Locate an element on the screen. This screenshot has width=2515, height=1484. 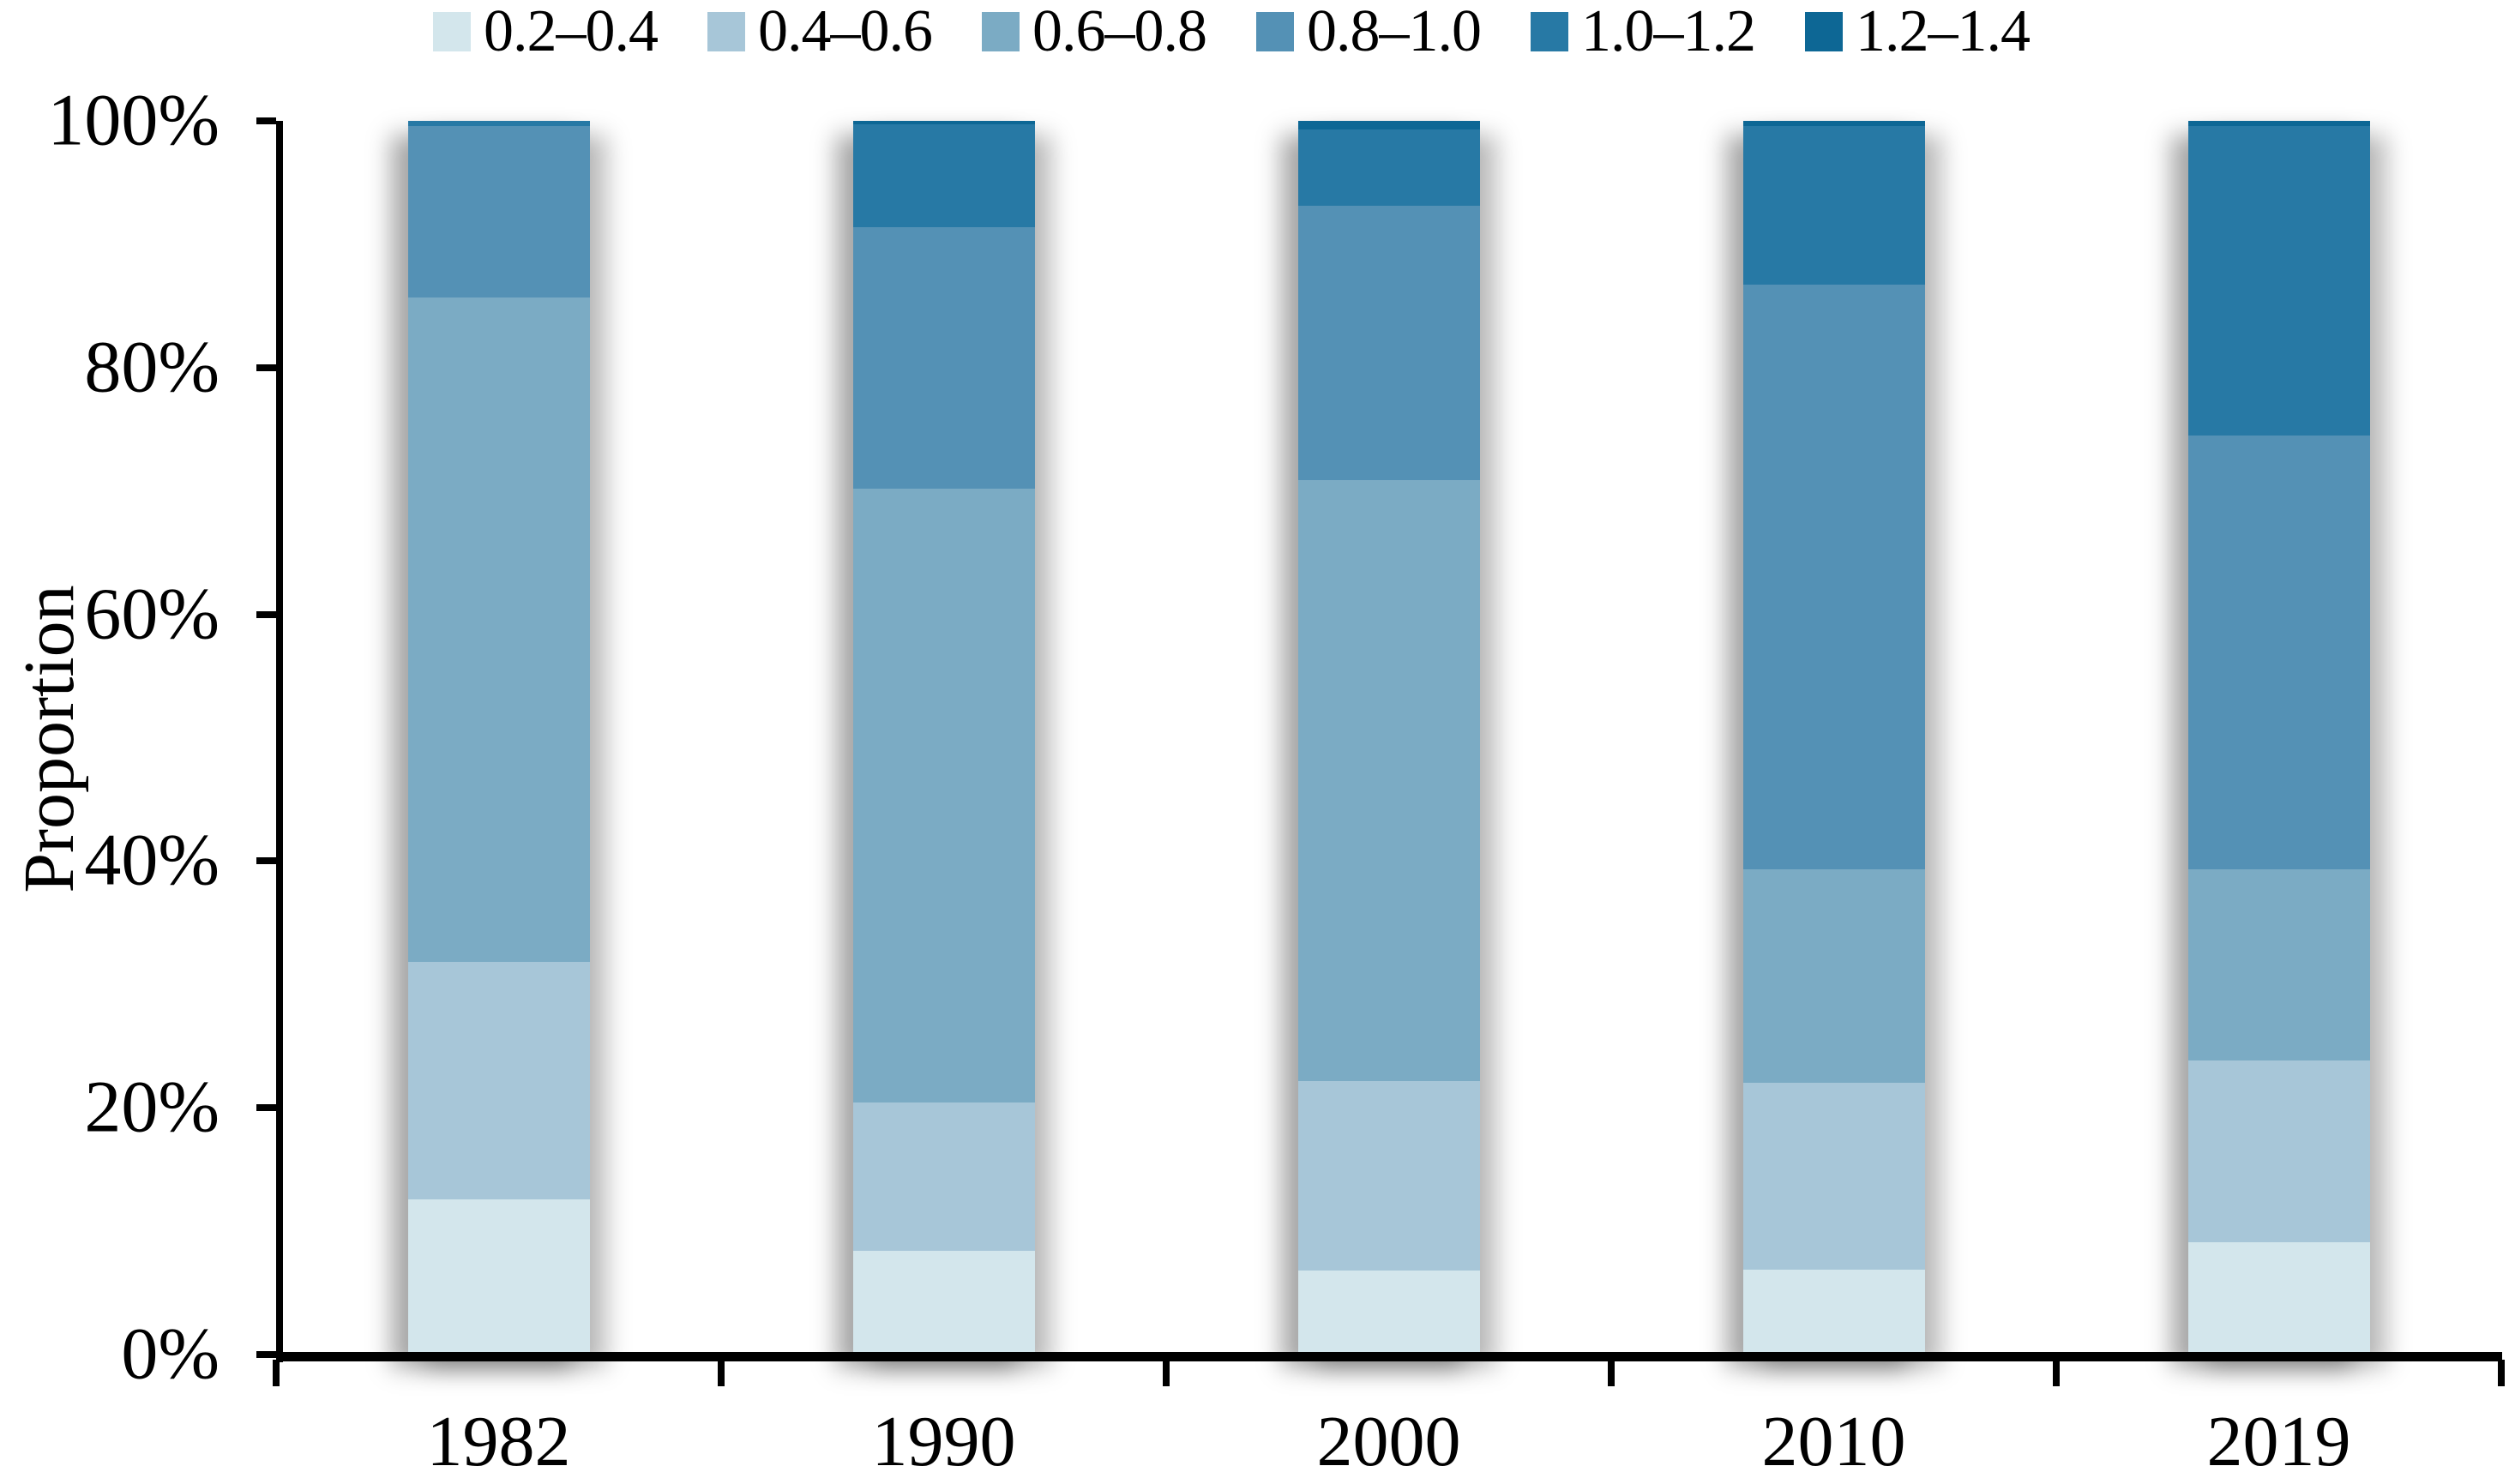
bar-2019 is located at coordinates (2278, 738).